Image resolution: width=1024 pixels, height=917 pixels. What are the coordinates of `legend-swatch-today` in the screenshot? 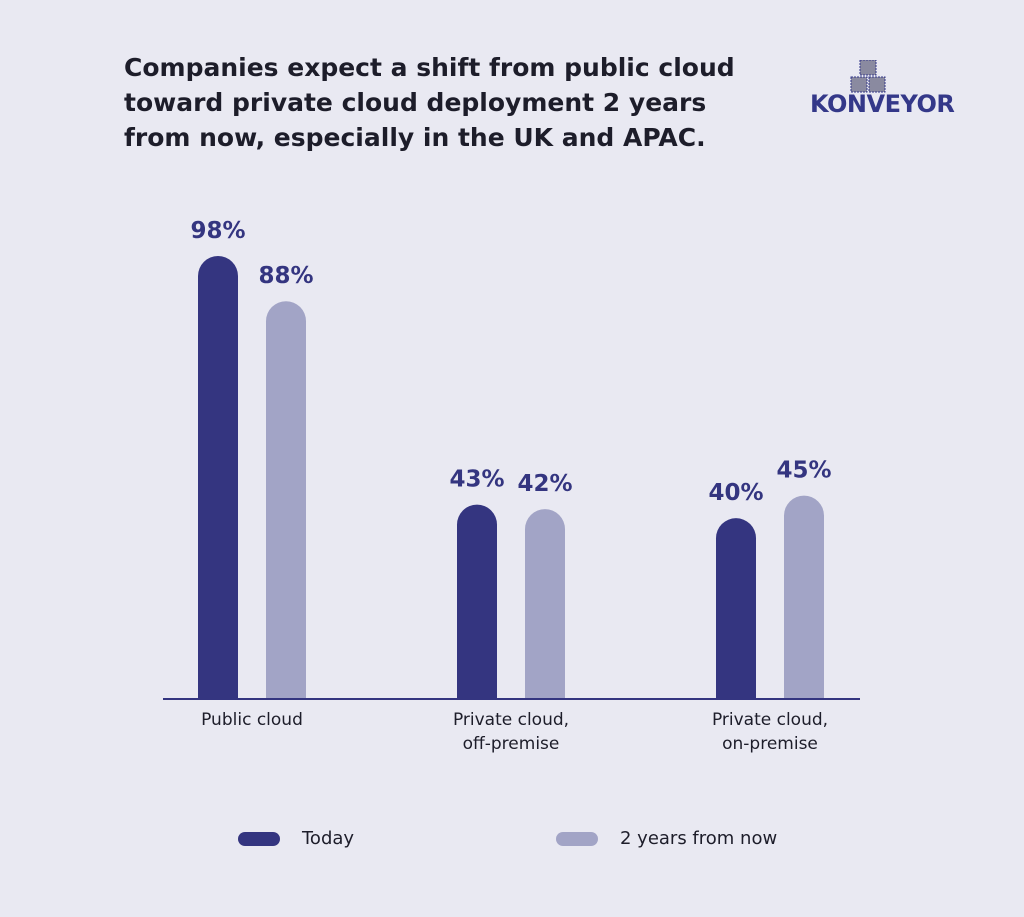 It's located at (259, 839).